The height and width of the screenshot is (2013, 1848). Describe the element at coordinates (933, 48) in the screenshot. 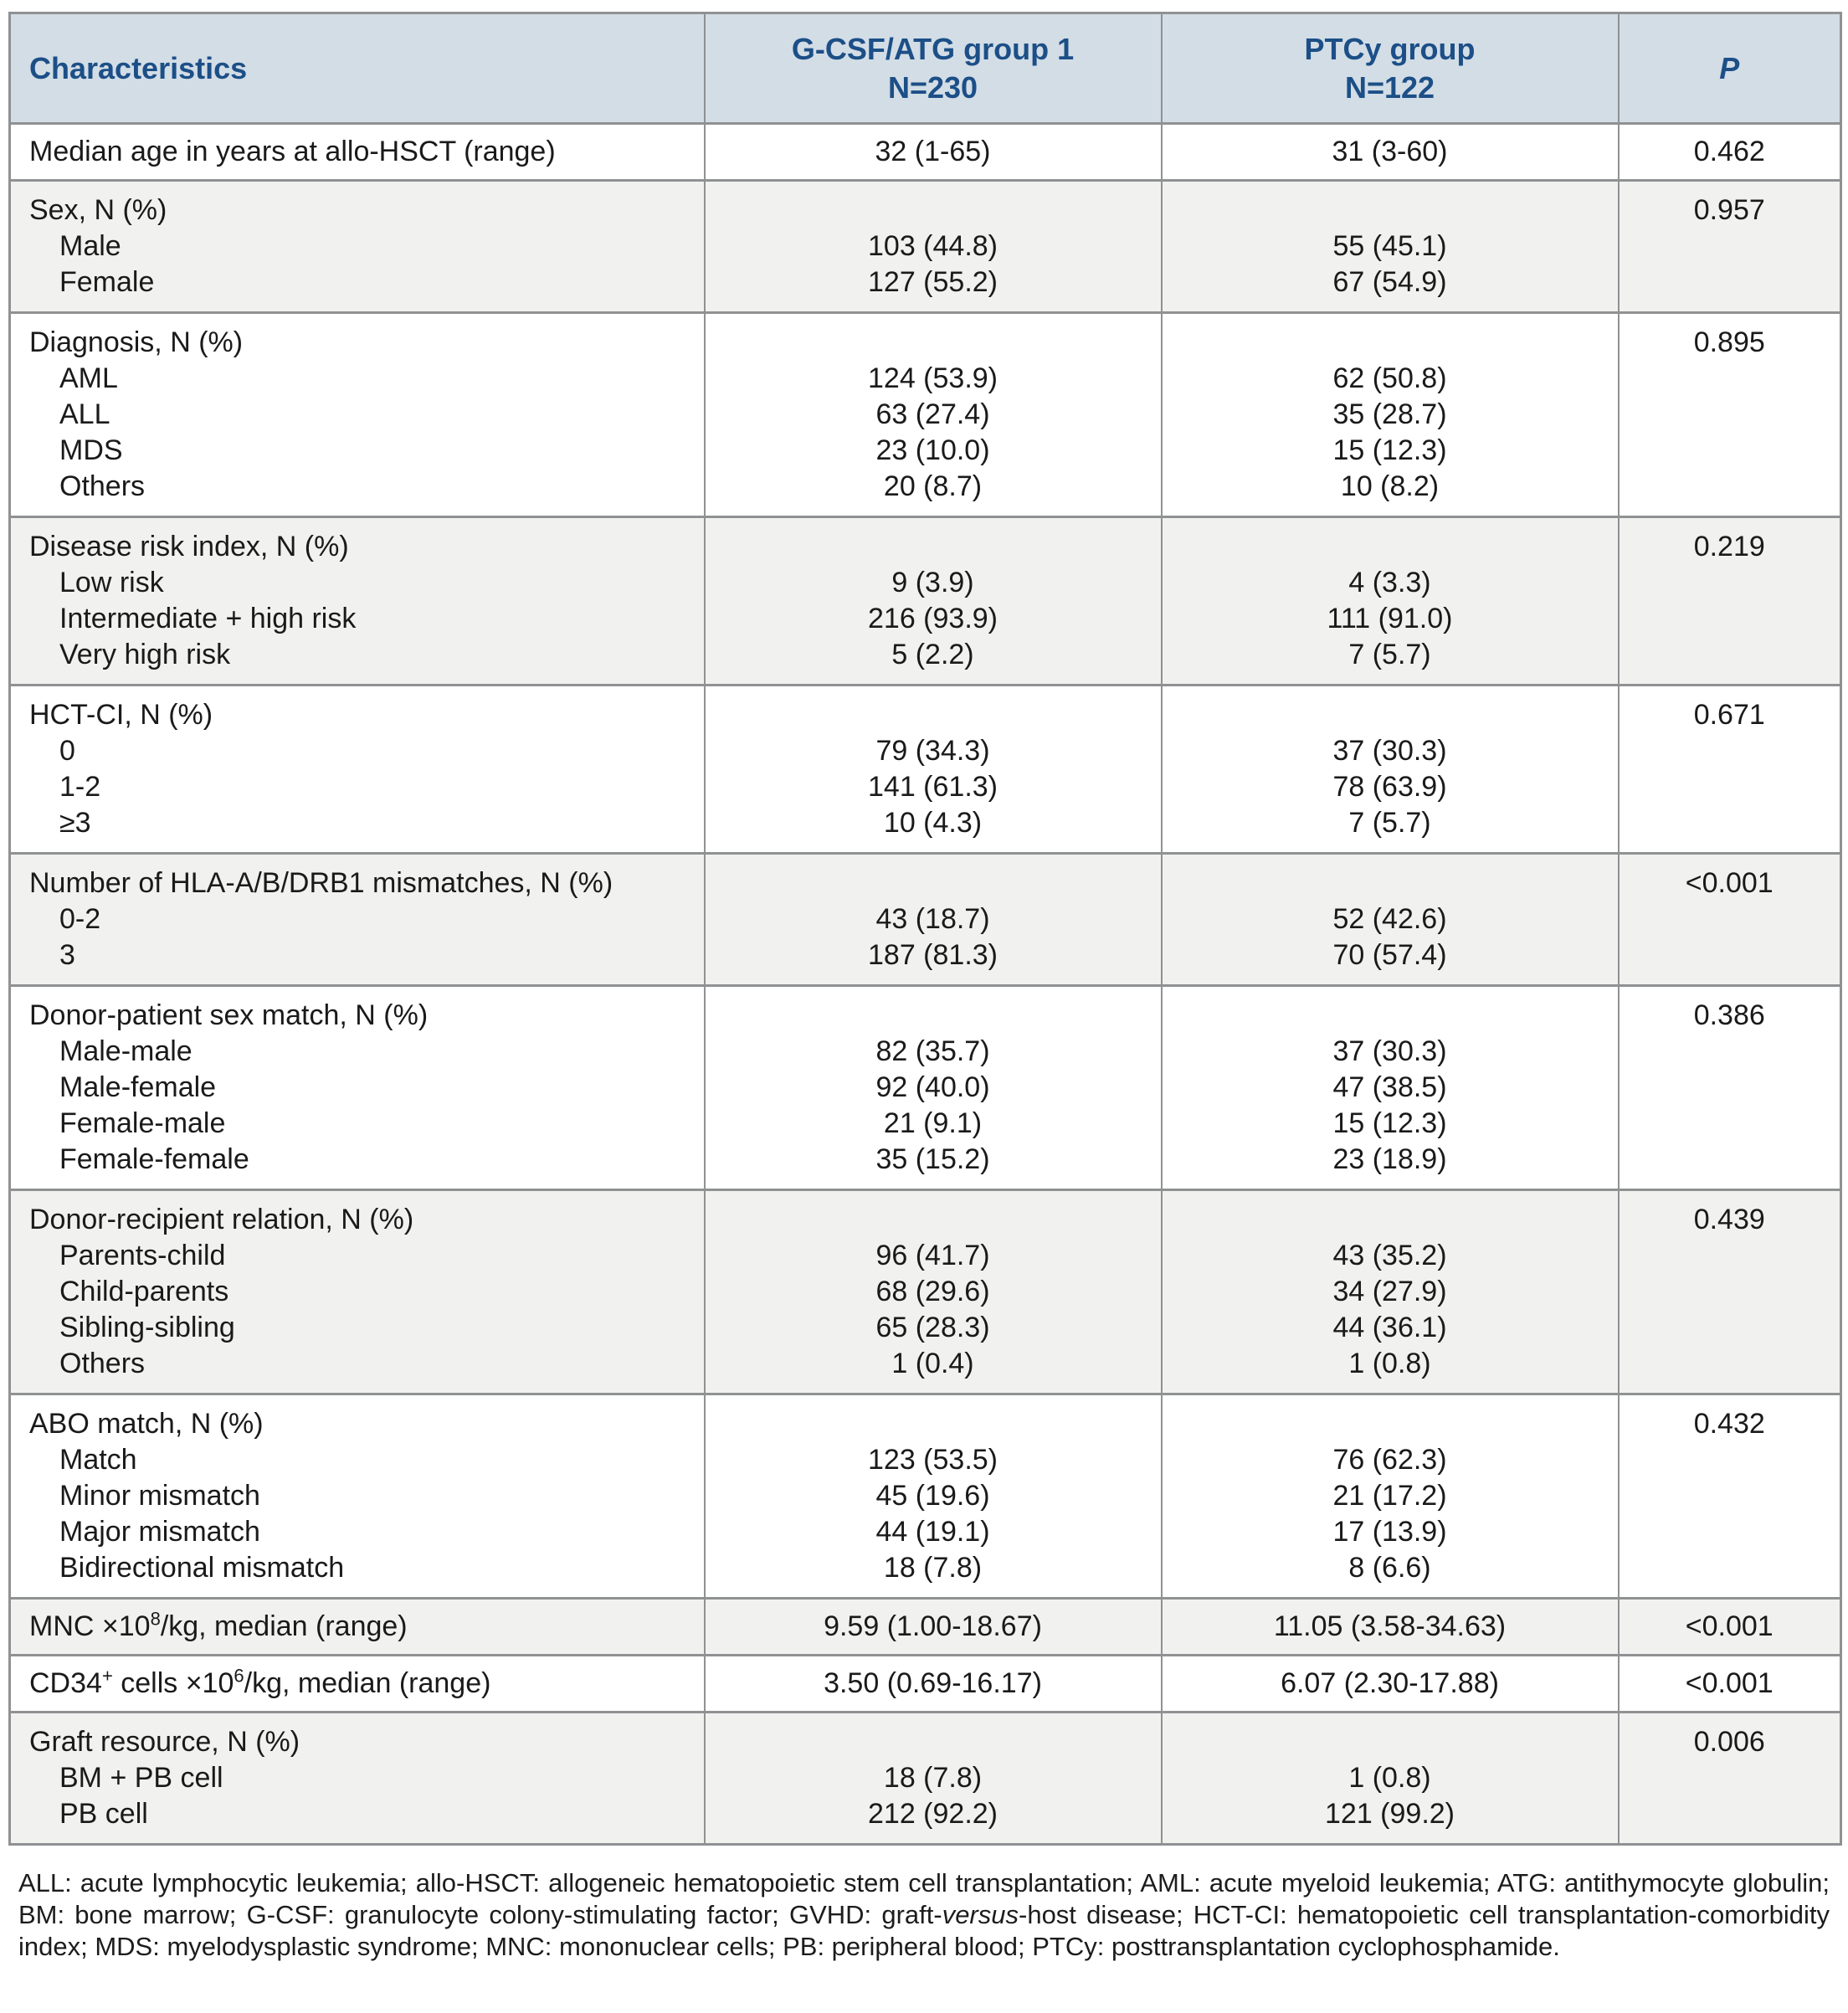

I see `group1-name: G-CSF/ATG group 1` at that location.